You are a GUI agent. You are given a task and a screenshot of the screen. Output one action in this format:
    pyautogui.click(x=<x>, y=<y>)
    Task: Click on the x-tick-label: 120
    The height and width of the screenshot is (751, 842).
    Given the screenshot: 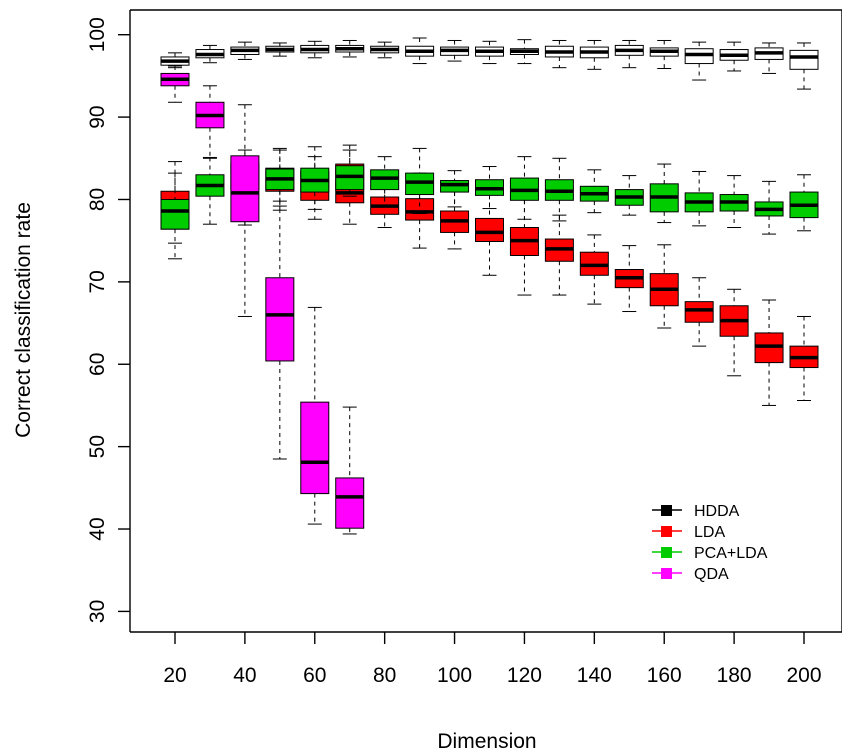 What is the action you would take?
    pyautogui.click(x=524, y=675)
    